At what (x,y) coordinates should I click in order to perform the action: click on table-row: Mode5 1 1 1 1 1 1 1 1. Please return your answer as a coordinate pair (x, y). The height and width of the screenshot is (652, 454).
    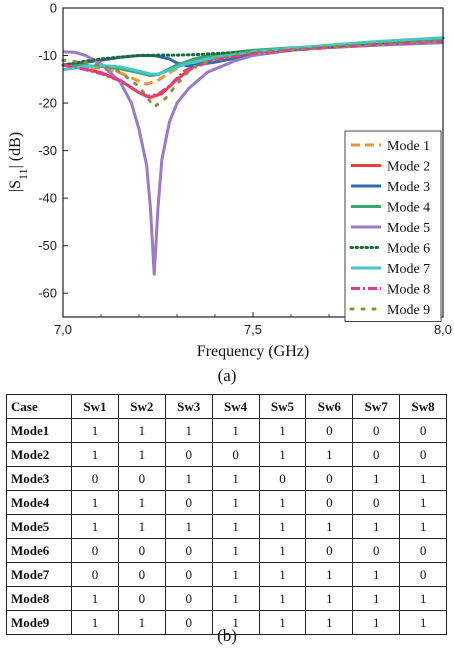
    Looking at the image, I should click on (226, 526).